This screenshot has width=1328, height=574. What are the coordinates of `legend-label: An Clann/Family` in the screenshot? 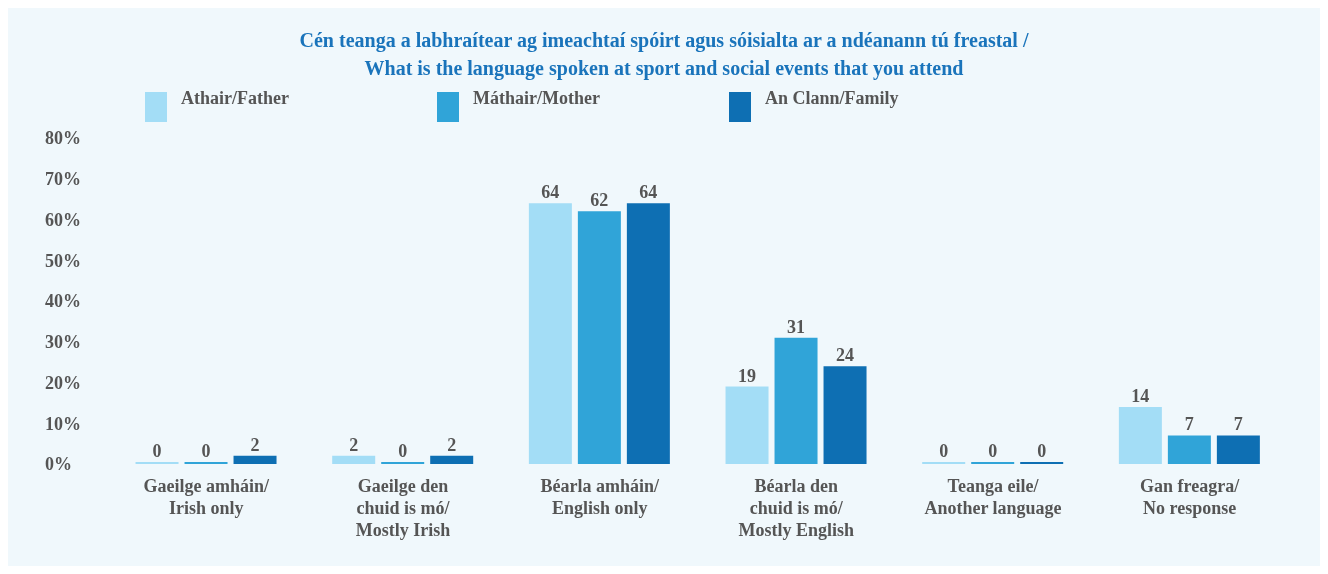 It's located at (832, 98).